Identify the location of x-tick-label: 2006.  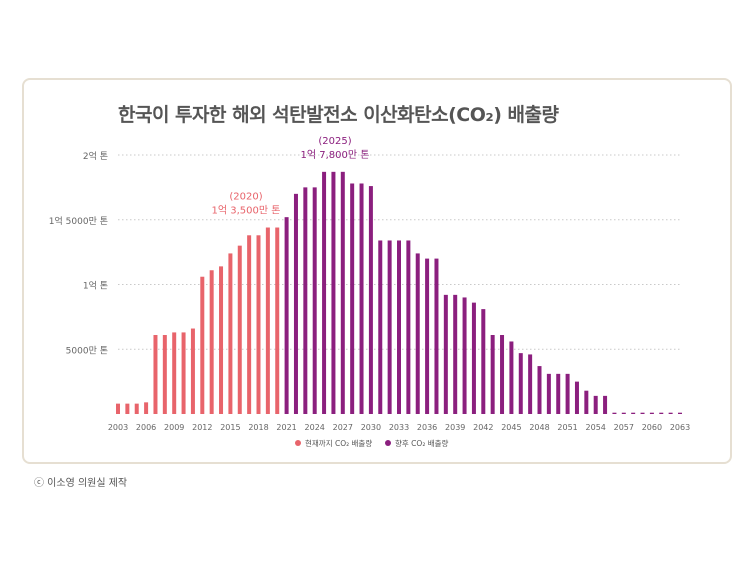
(146, 427).